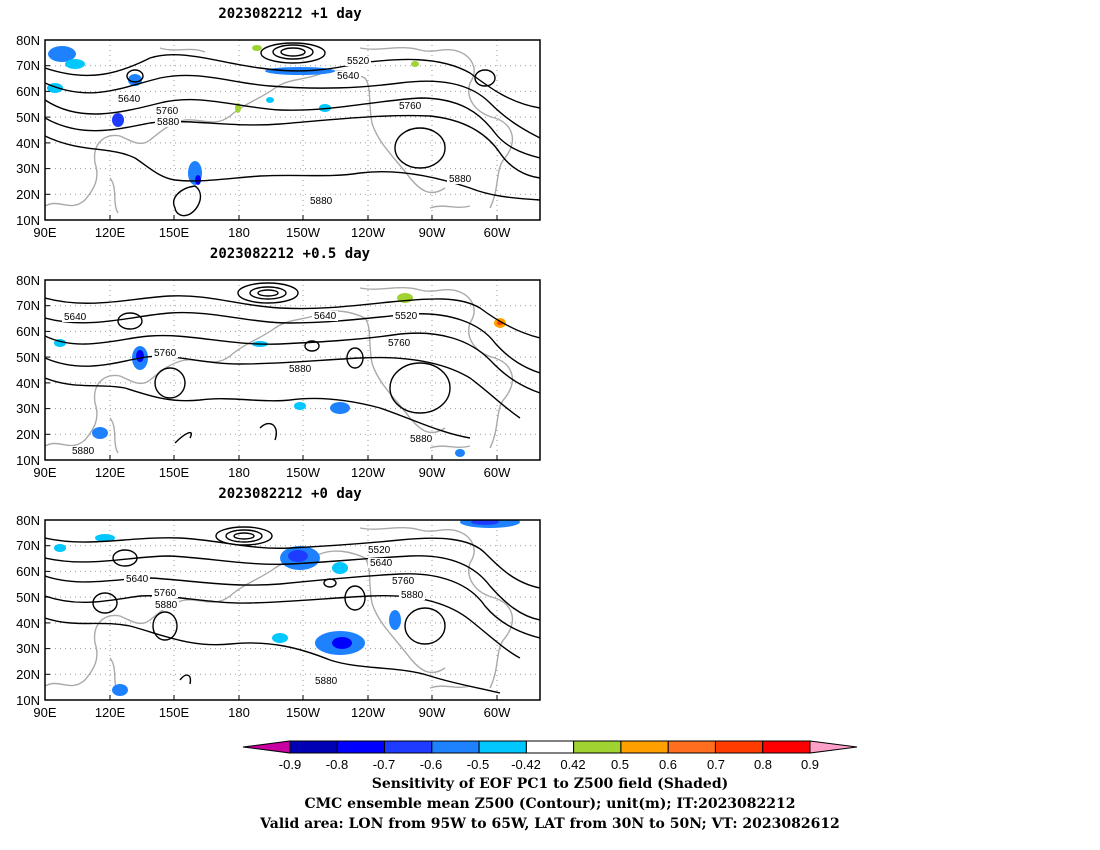  What do you see at coordinates (526, 764) in the screenshot?
I see `colorbar-label: -0.42` at bounding box center [526, 764].